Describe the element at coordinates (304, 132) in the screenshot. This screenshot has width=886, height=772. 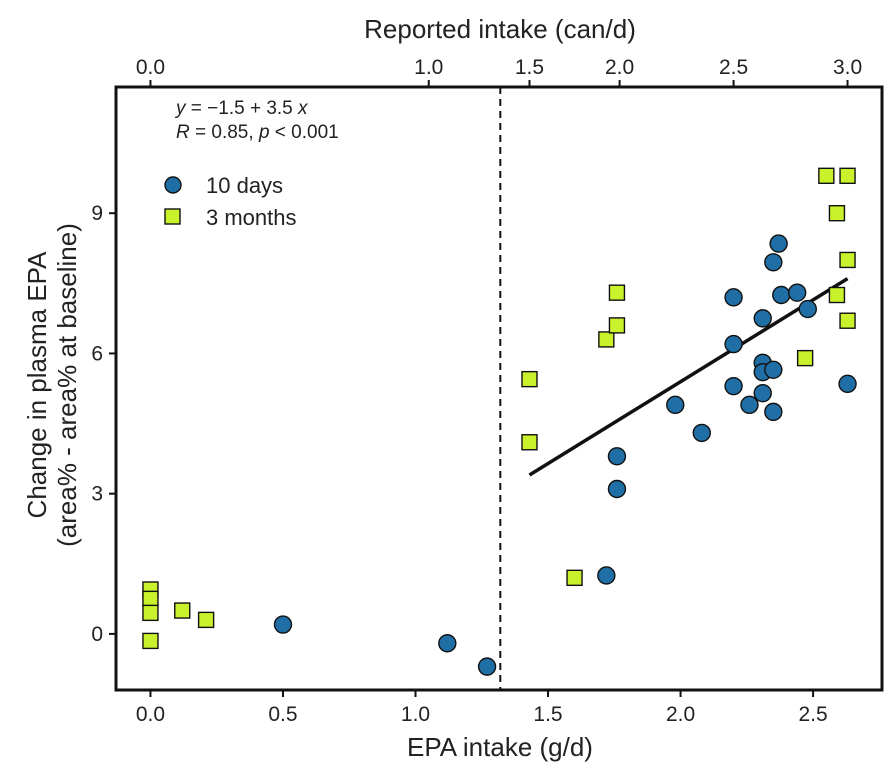
I see `stats-p-value: < 0.001` at that location.